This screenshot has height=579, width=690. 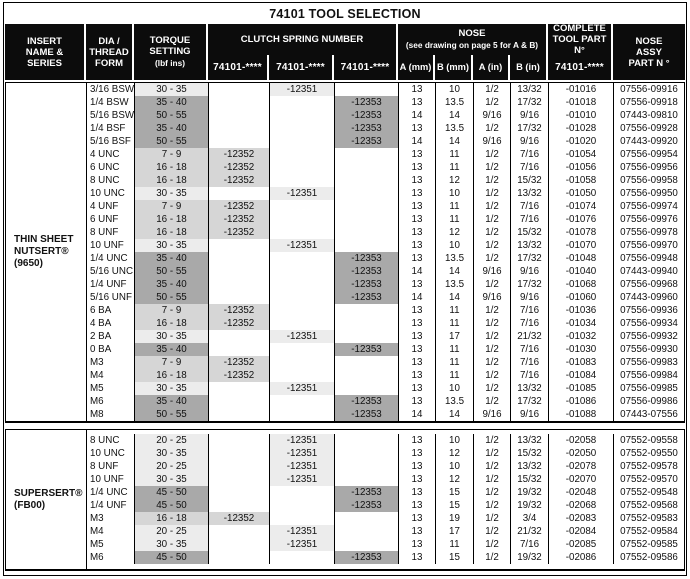 What do you see at coordinates (111, 401) in the screenshot?
I see `thread-cell: M6` at bounding box center [111, 401].